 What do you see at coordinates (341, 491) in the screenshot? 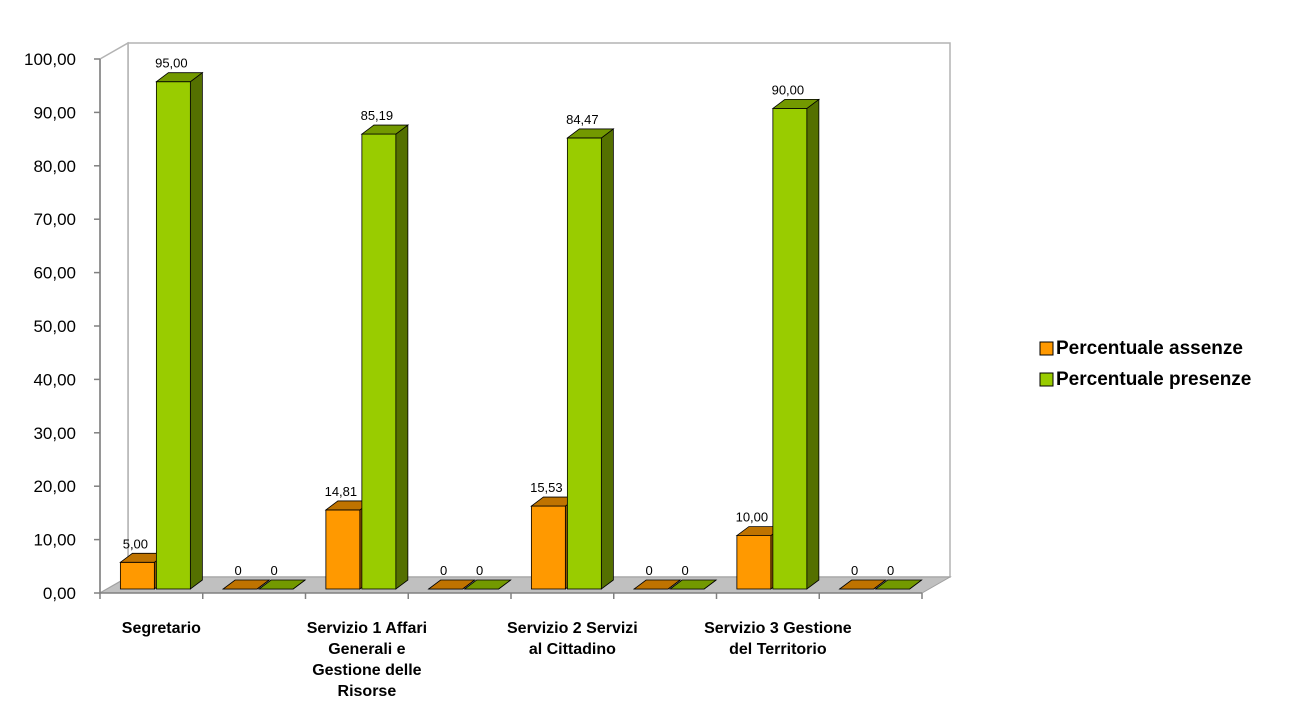
I see `data-label: 14,81` at bounding box center [341, 491].